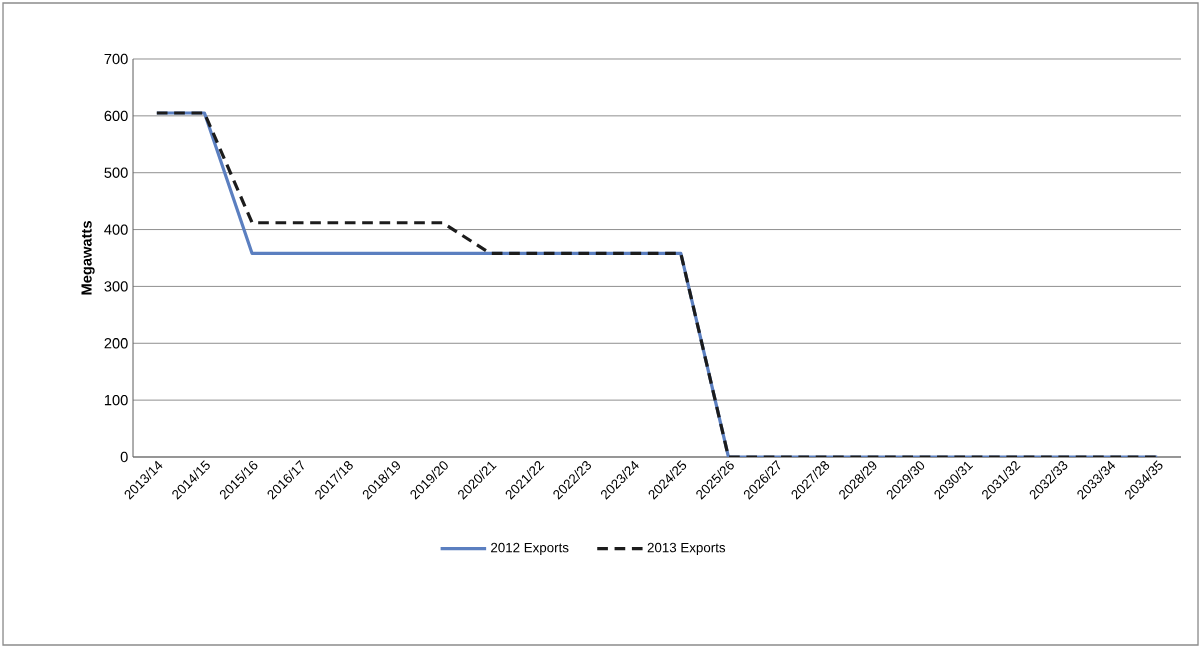  Describe the element at coordinates (116, 229) in the screenshot. I see `y-tick-label: 400` at that location.